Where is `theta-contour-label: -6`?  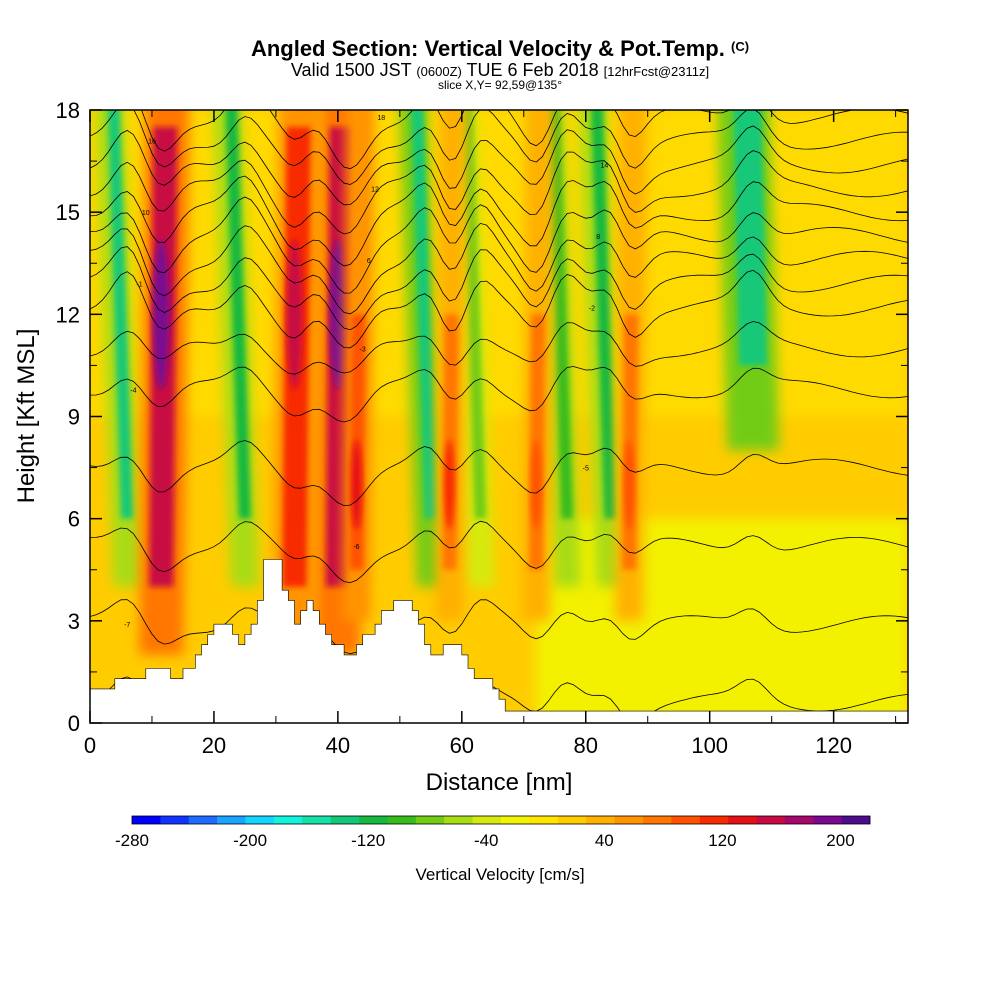 theta-contour-label: -6 is located at coordinates (356, 547).